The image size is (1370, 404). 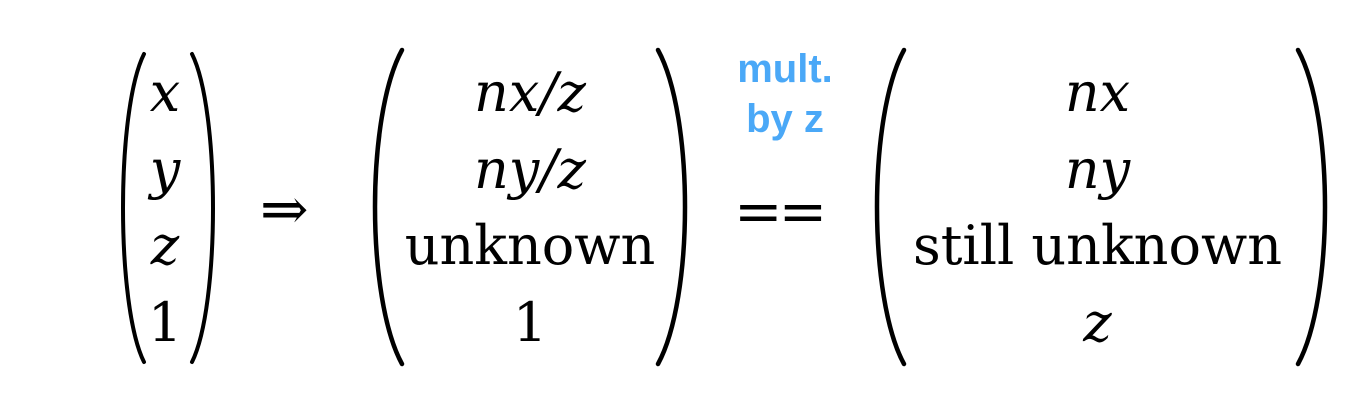 I want to click on implies-arrow: ⇒, so click(x=284, y=209).